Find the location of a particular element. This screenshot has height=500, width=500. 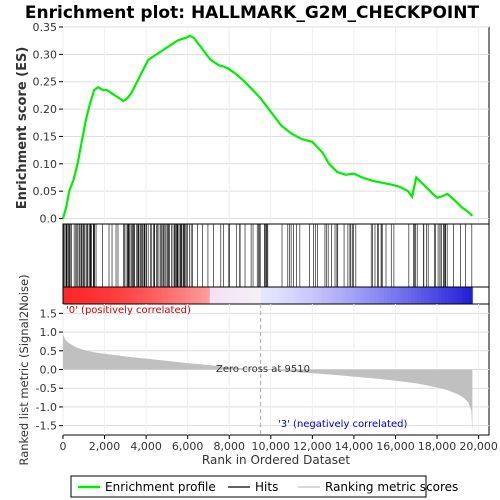

hit-marks is located at coordinates (268, 255).